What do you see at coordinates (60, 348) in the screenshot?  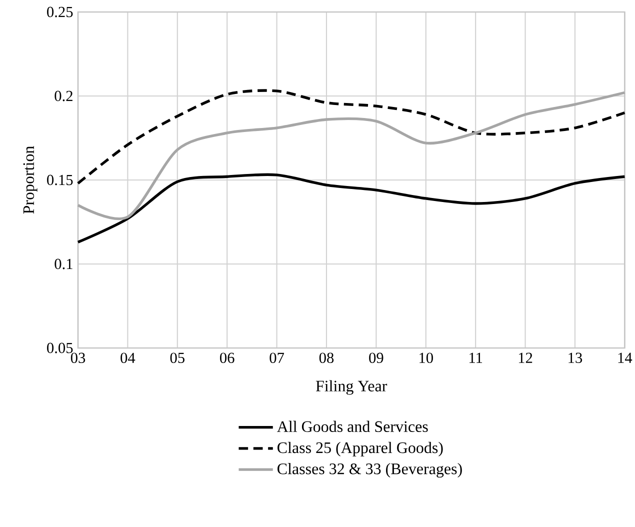 I see `y-tick-label: 0.05` at bounding box center [60, 348].